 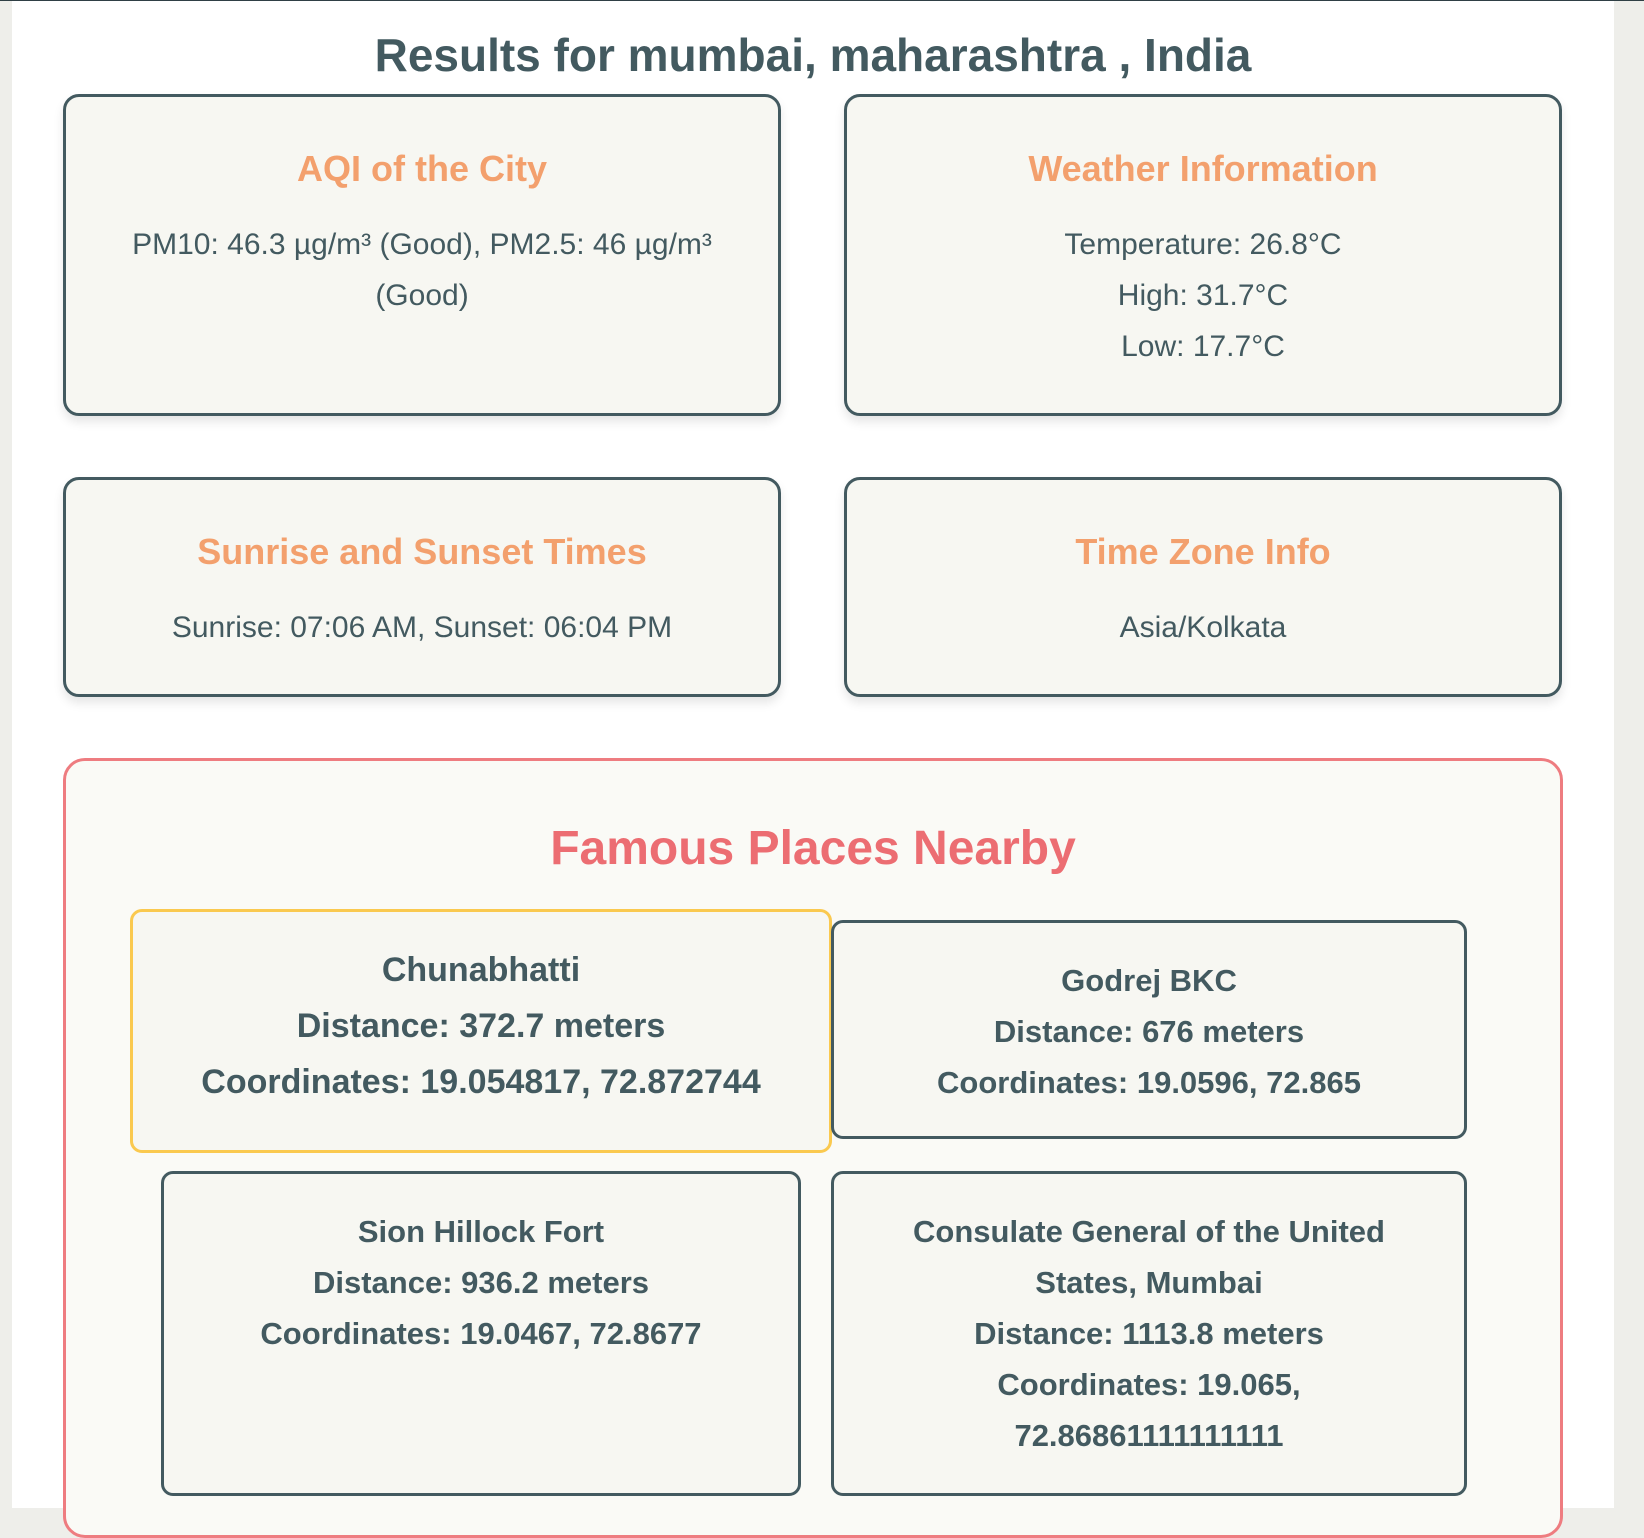 What do you see at coordinates (1149, 980) in the screenshot?
I see `place-name: Godrej BKC` at bounding box center [1149, 980].